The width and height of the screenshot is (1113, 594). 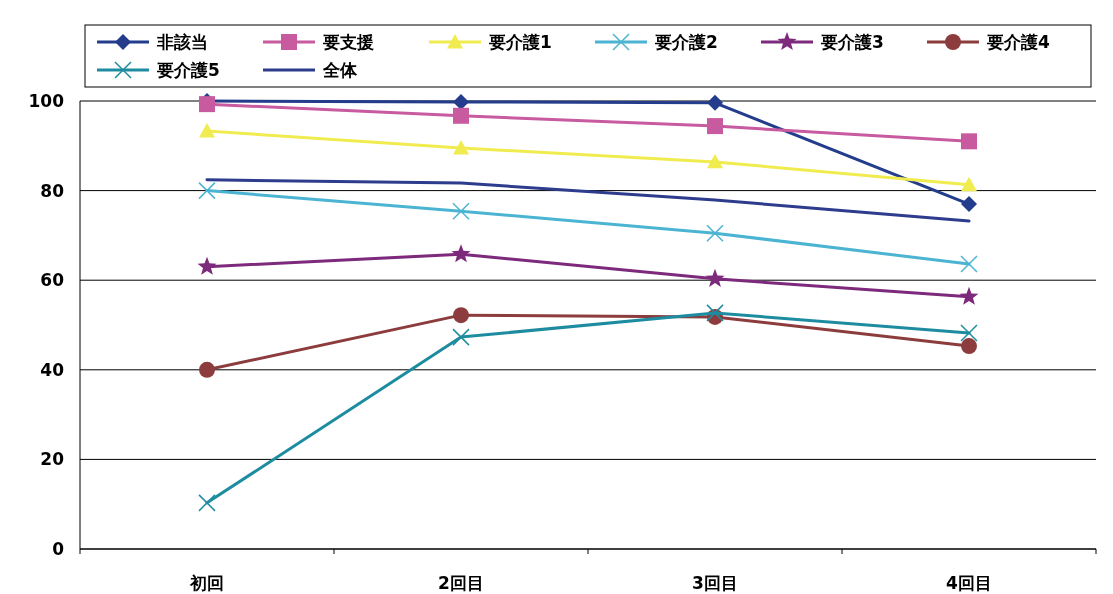 I want to click on y-tick-label: 0, so click(x=58, y=548).